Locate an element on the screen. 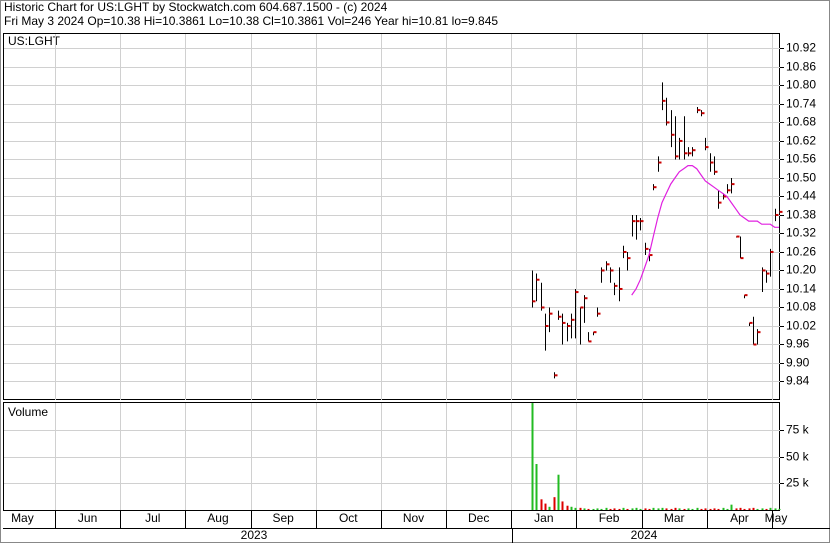  y-tick-label: 75 k is located at coordinates (798, 430).